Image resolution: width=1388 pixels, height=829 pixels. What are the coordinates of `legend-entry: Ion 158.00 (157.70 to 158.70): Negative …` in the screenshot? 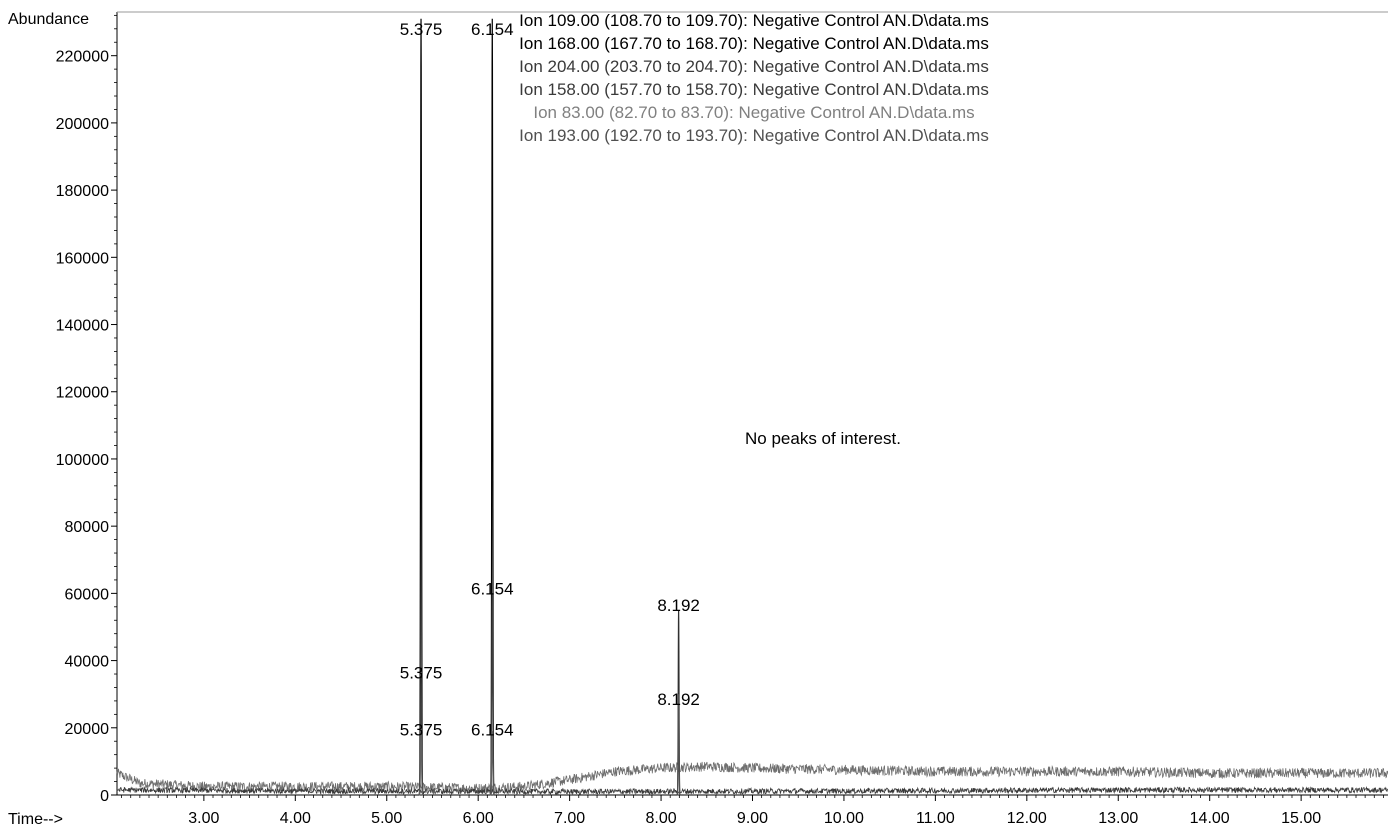 It's located at (754, 89).